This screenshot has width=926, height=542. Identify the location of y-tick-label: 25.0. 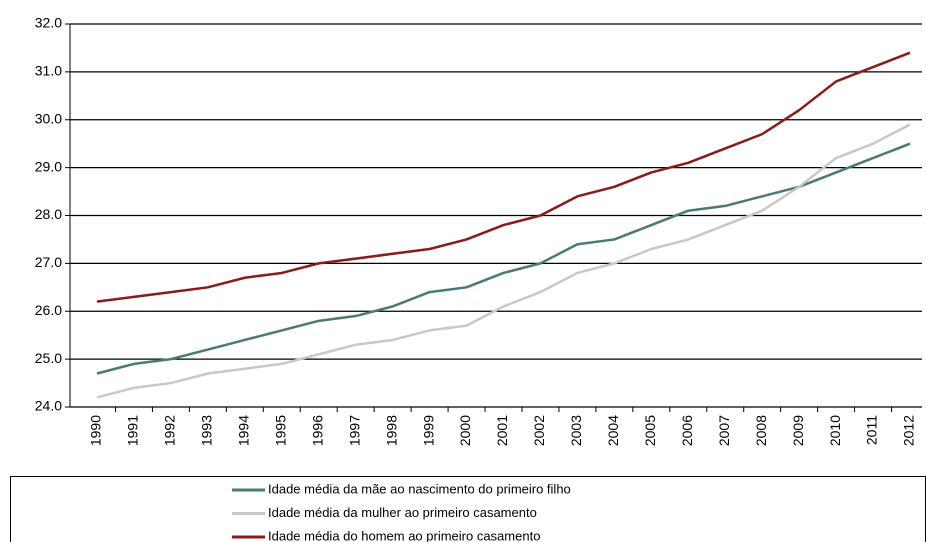
(48, 358).